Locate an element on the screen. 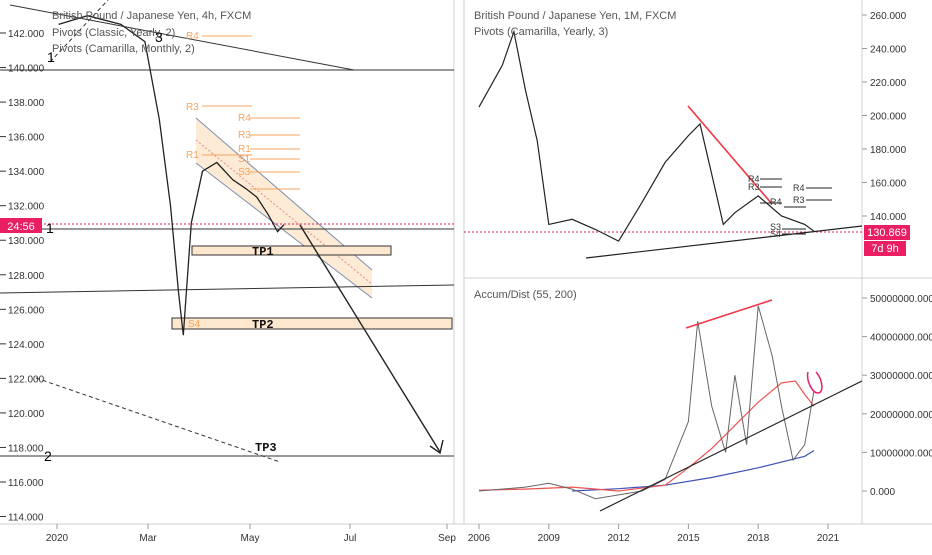  rtop-price-badge is located at coordinates (887, 232).